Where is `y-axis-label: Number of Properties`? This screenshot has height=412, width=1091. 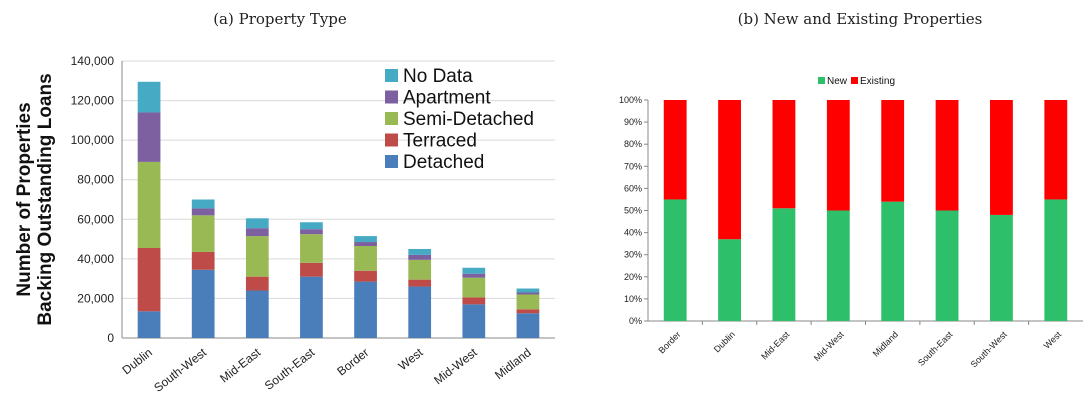
y-axis-label: Number of Properties is located at coordinates (24, 199).